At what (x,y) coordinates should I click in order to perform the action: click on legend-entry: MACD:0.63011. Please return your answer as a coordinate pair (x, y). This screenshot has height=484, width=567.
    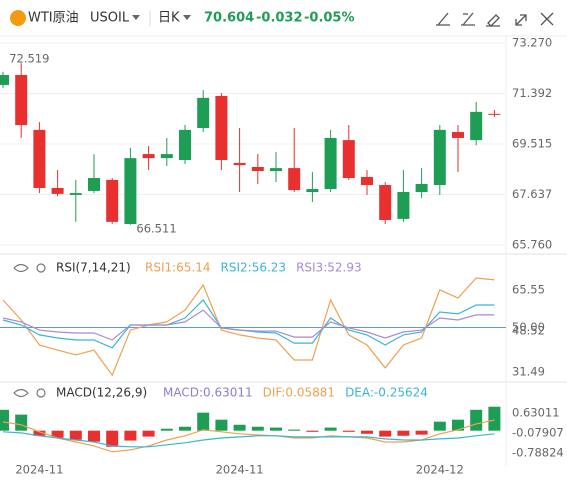
    Looking at the image, I should click on (208, 393).